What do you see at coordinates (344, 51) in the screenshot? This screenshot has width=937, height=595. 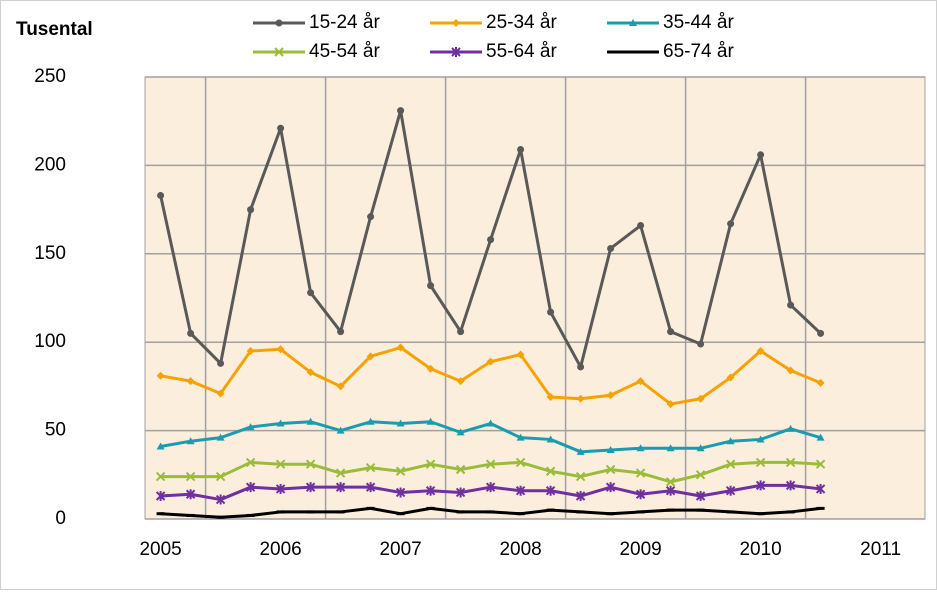 I see `legend-label: 45-54 år` at bounding box center [344, 51].